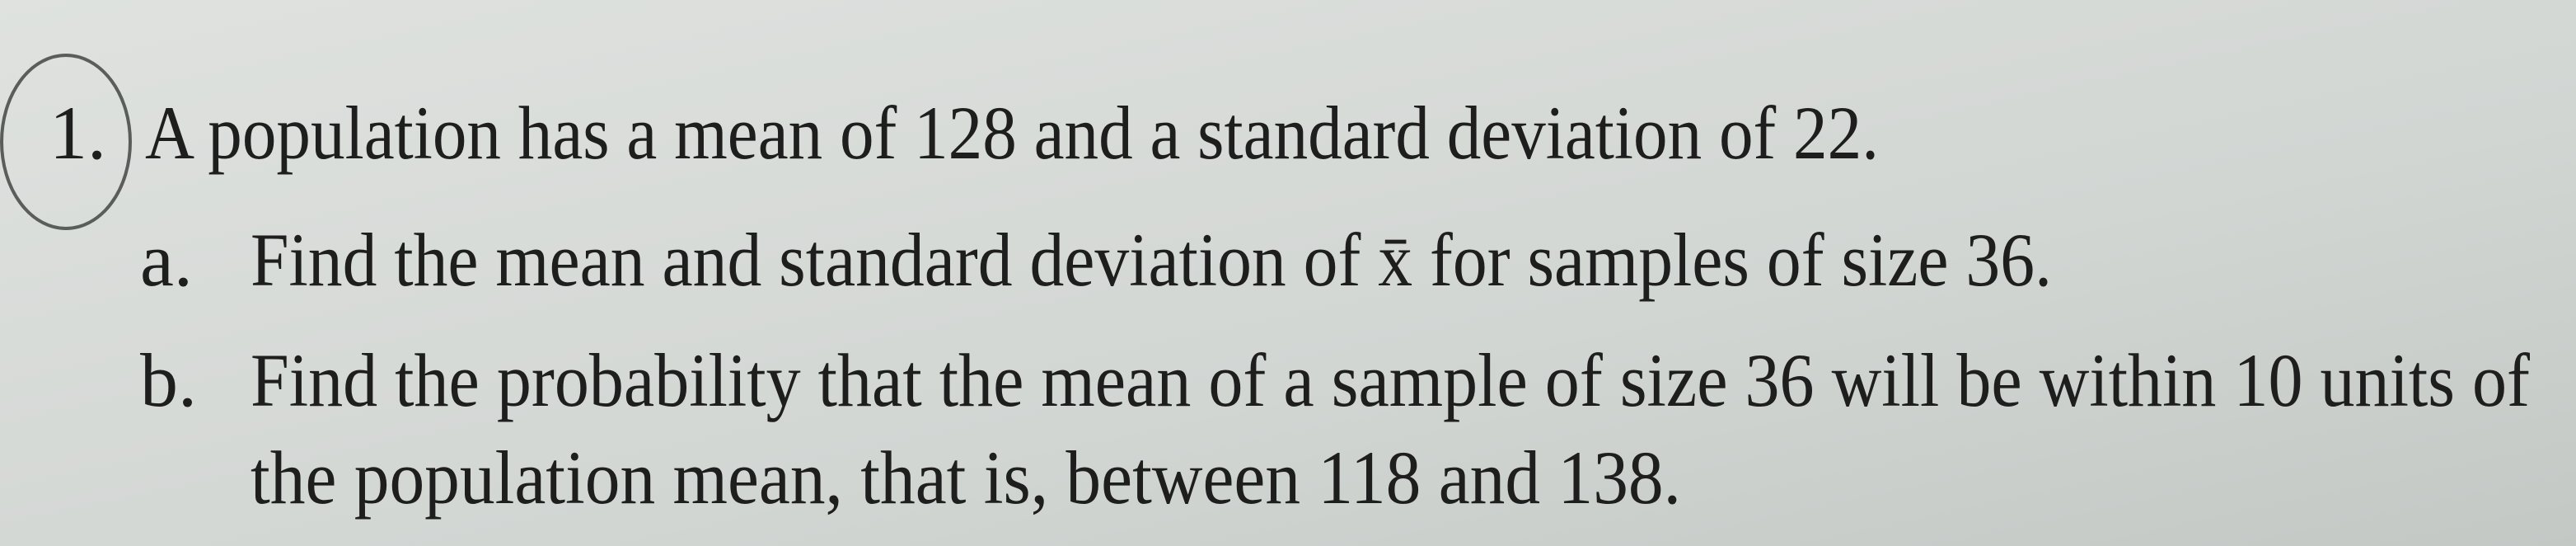  I want to click on hand-circle, so click(66, 142).